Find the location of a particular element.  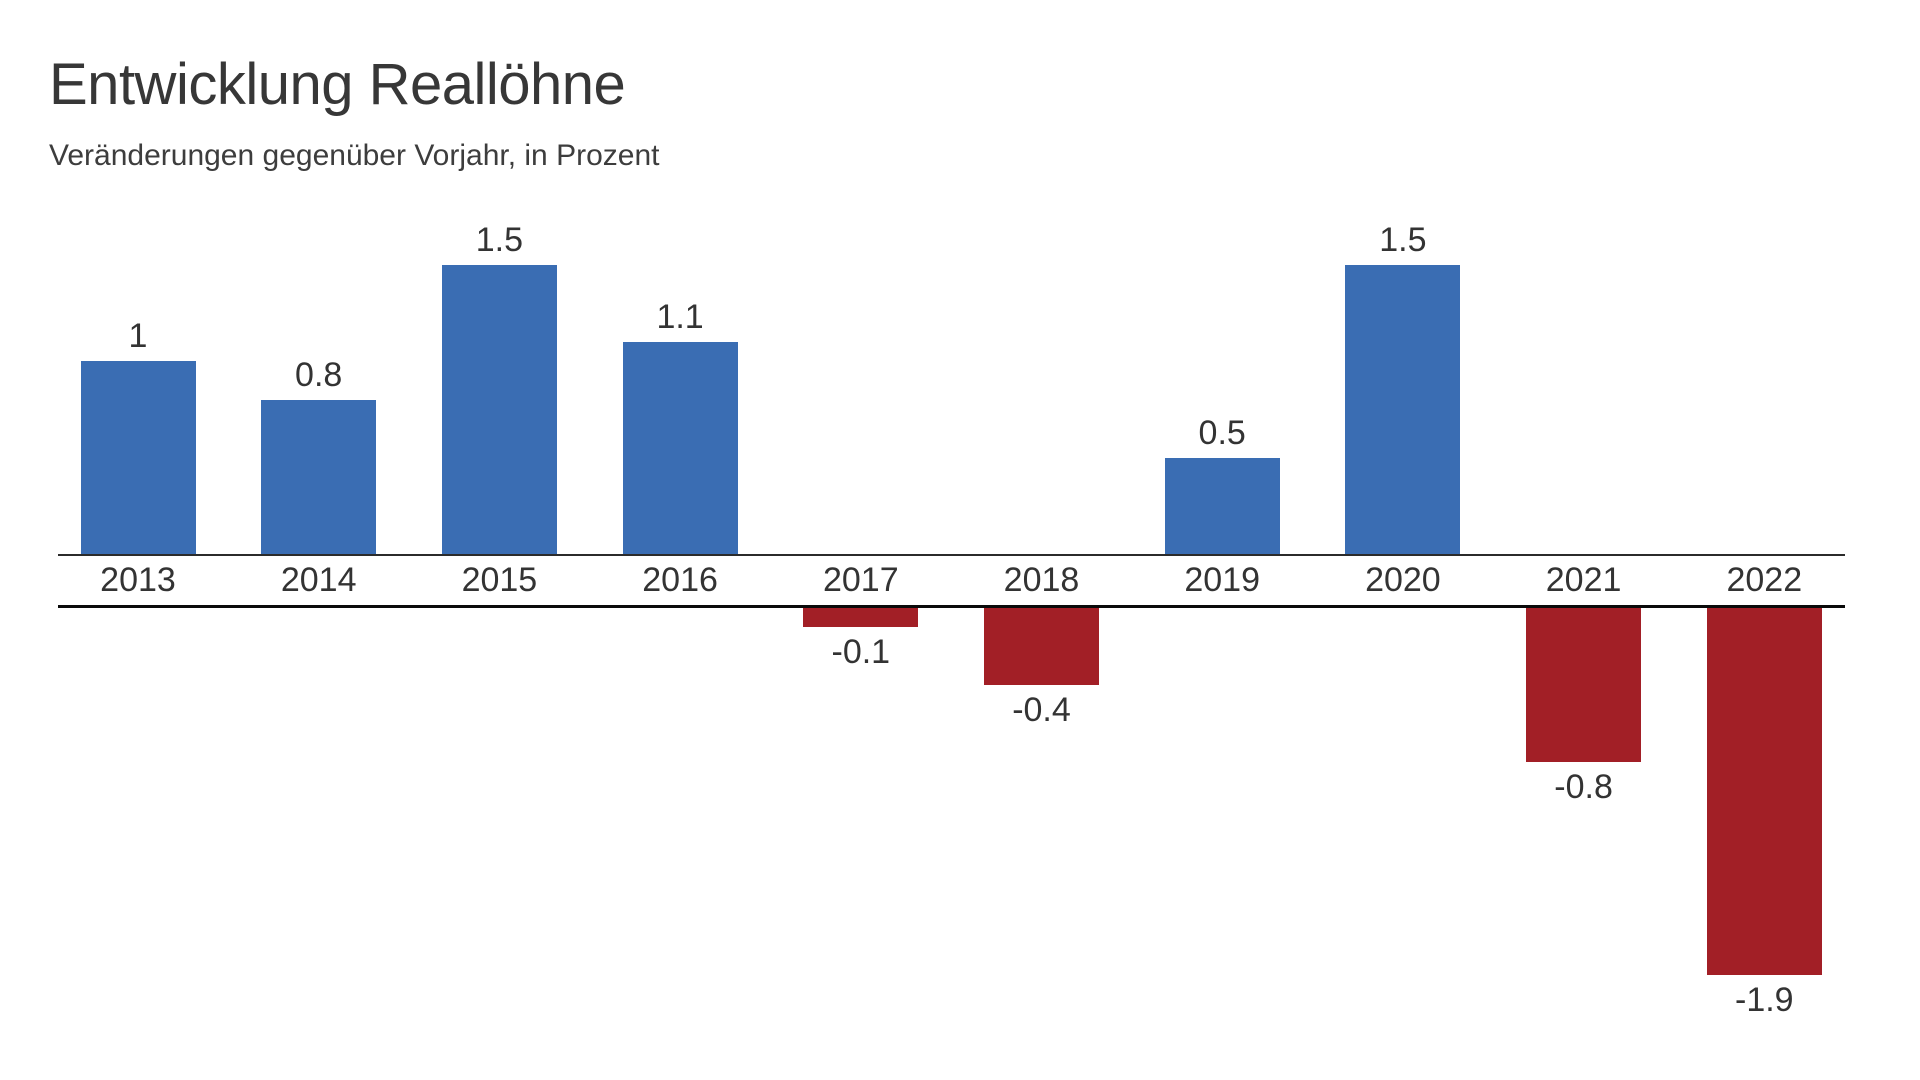

chart-title: Entwicklung Reallöhne is located at coordinates (337, 84).